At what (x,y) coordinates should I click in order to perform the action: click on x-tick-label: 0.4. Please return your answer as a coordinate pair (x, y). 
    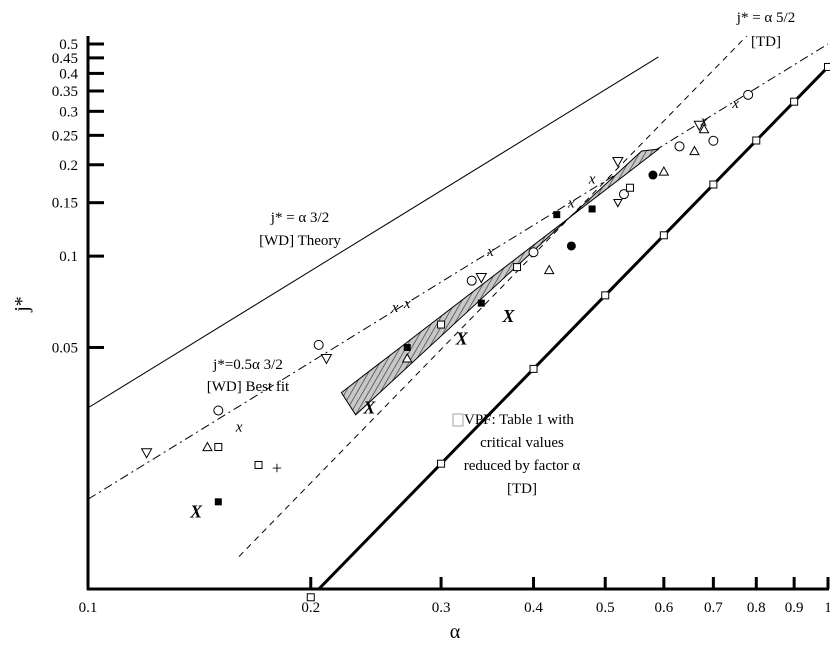
    Looking at the image, I should click on (533, 608).